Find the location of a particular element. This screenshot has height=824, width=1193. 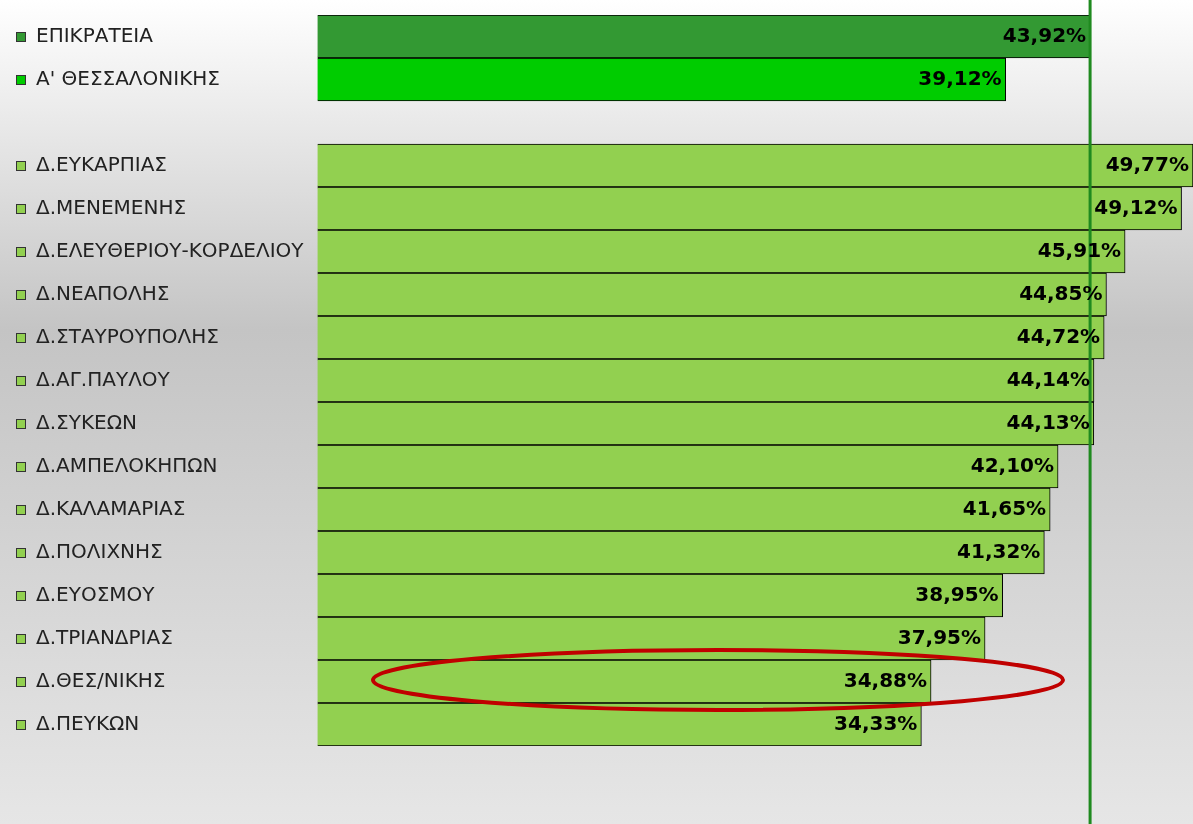

data-label: 34,88% is located at coordinates (885, 679).